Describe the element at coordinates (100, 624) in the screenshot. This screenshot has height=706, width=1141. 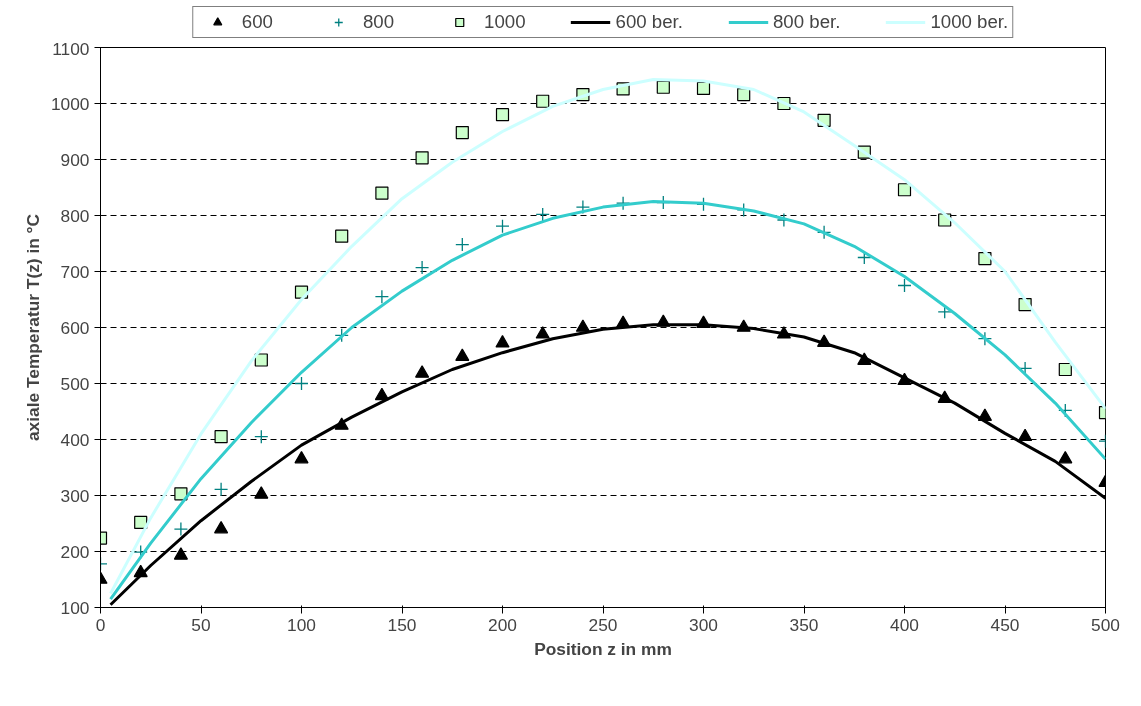
I see `x-tick-label: 0` at that location.